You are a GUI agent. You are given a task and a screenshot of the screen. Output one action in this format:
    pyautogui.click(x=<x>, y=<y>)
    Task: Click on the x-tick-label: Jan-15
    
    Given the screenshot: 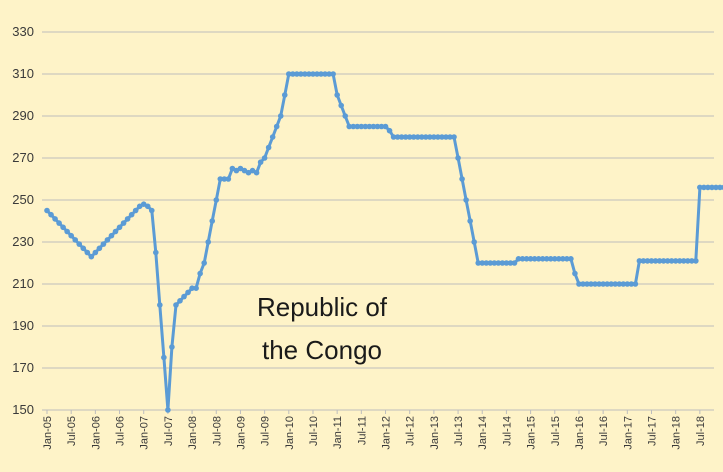 What is the action you would take?
    pyautogui.click(x=532, y=433)
    